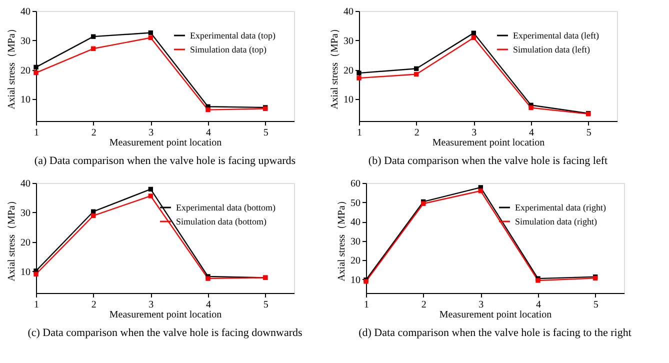  I want to click on legend-label: Simulation data (bottom), so click(221, 221).